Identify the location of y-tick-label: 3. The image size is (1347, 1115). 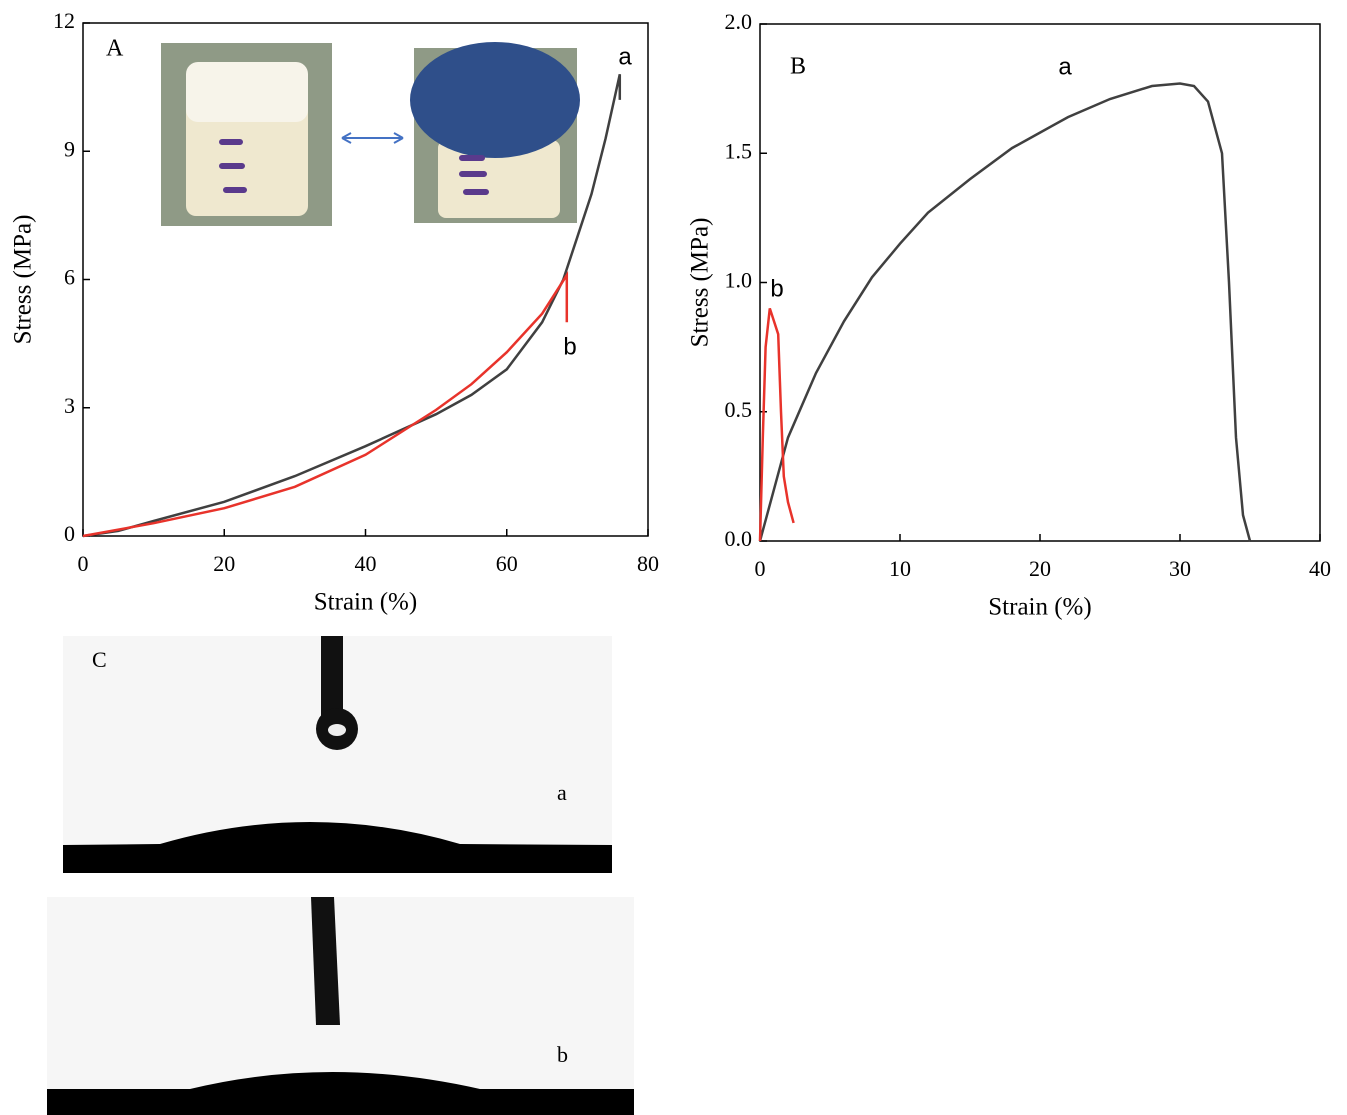
(69, 405).